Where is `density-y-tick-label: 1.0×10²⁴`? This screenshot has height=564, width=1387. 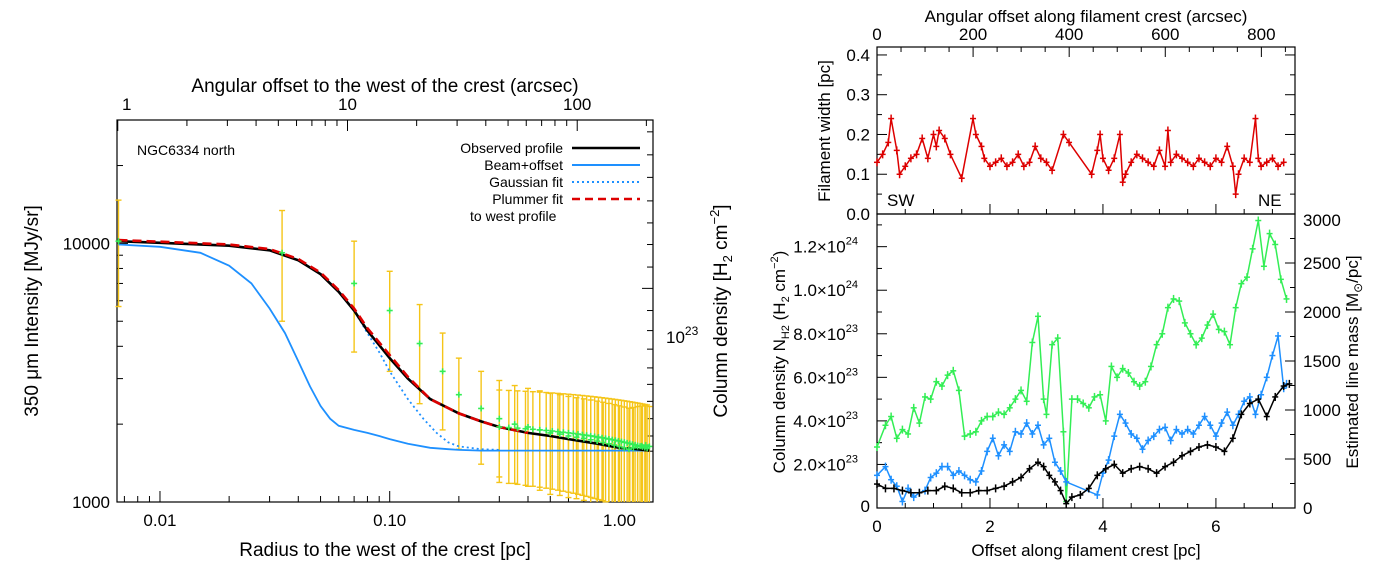 density-y-tick-label: 1.0×10²⁴ is located at coordinates (825, 289).